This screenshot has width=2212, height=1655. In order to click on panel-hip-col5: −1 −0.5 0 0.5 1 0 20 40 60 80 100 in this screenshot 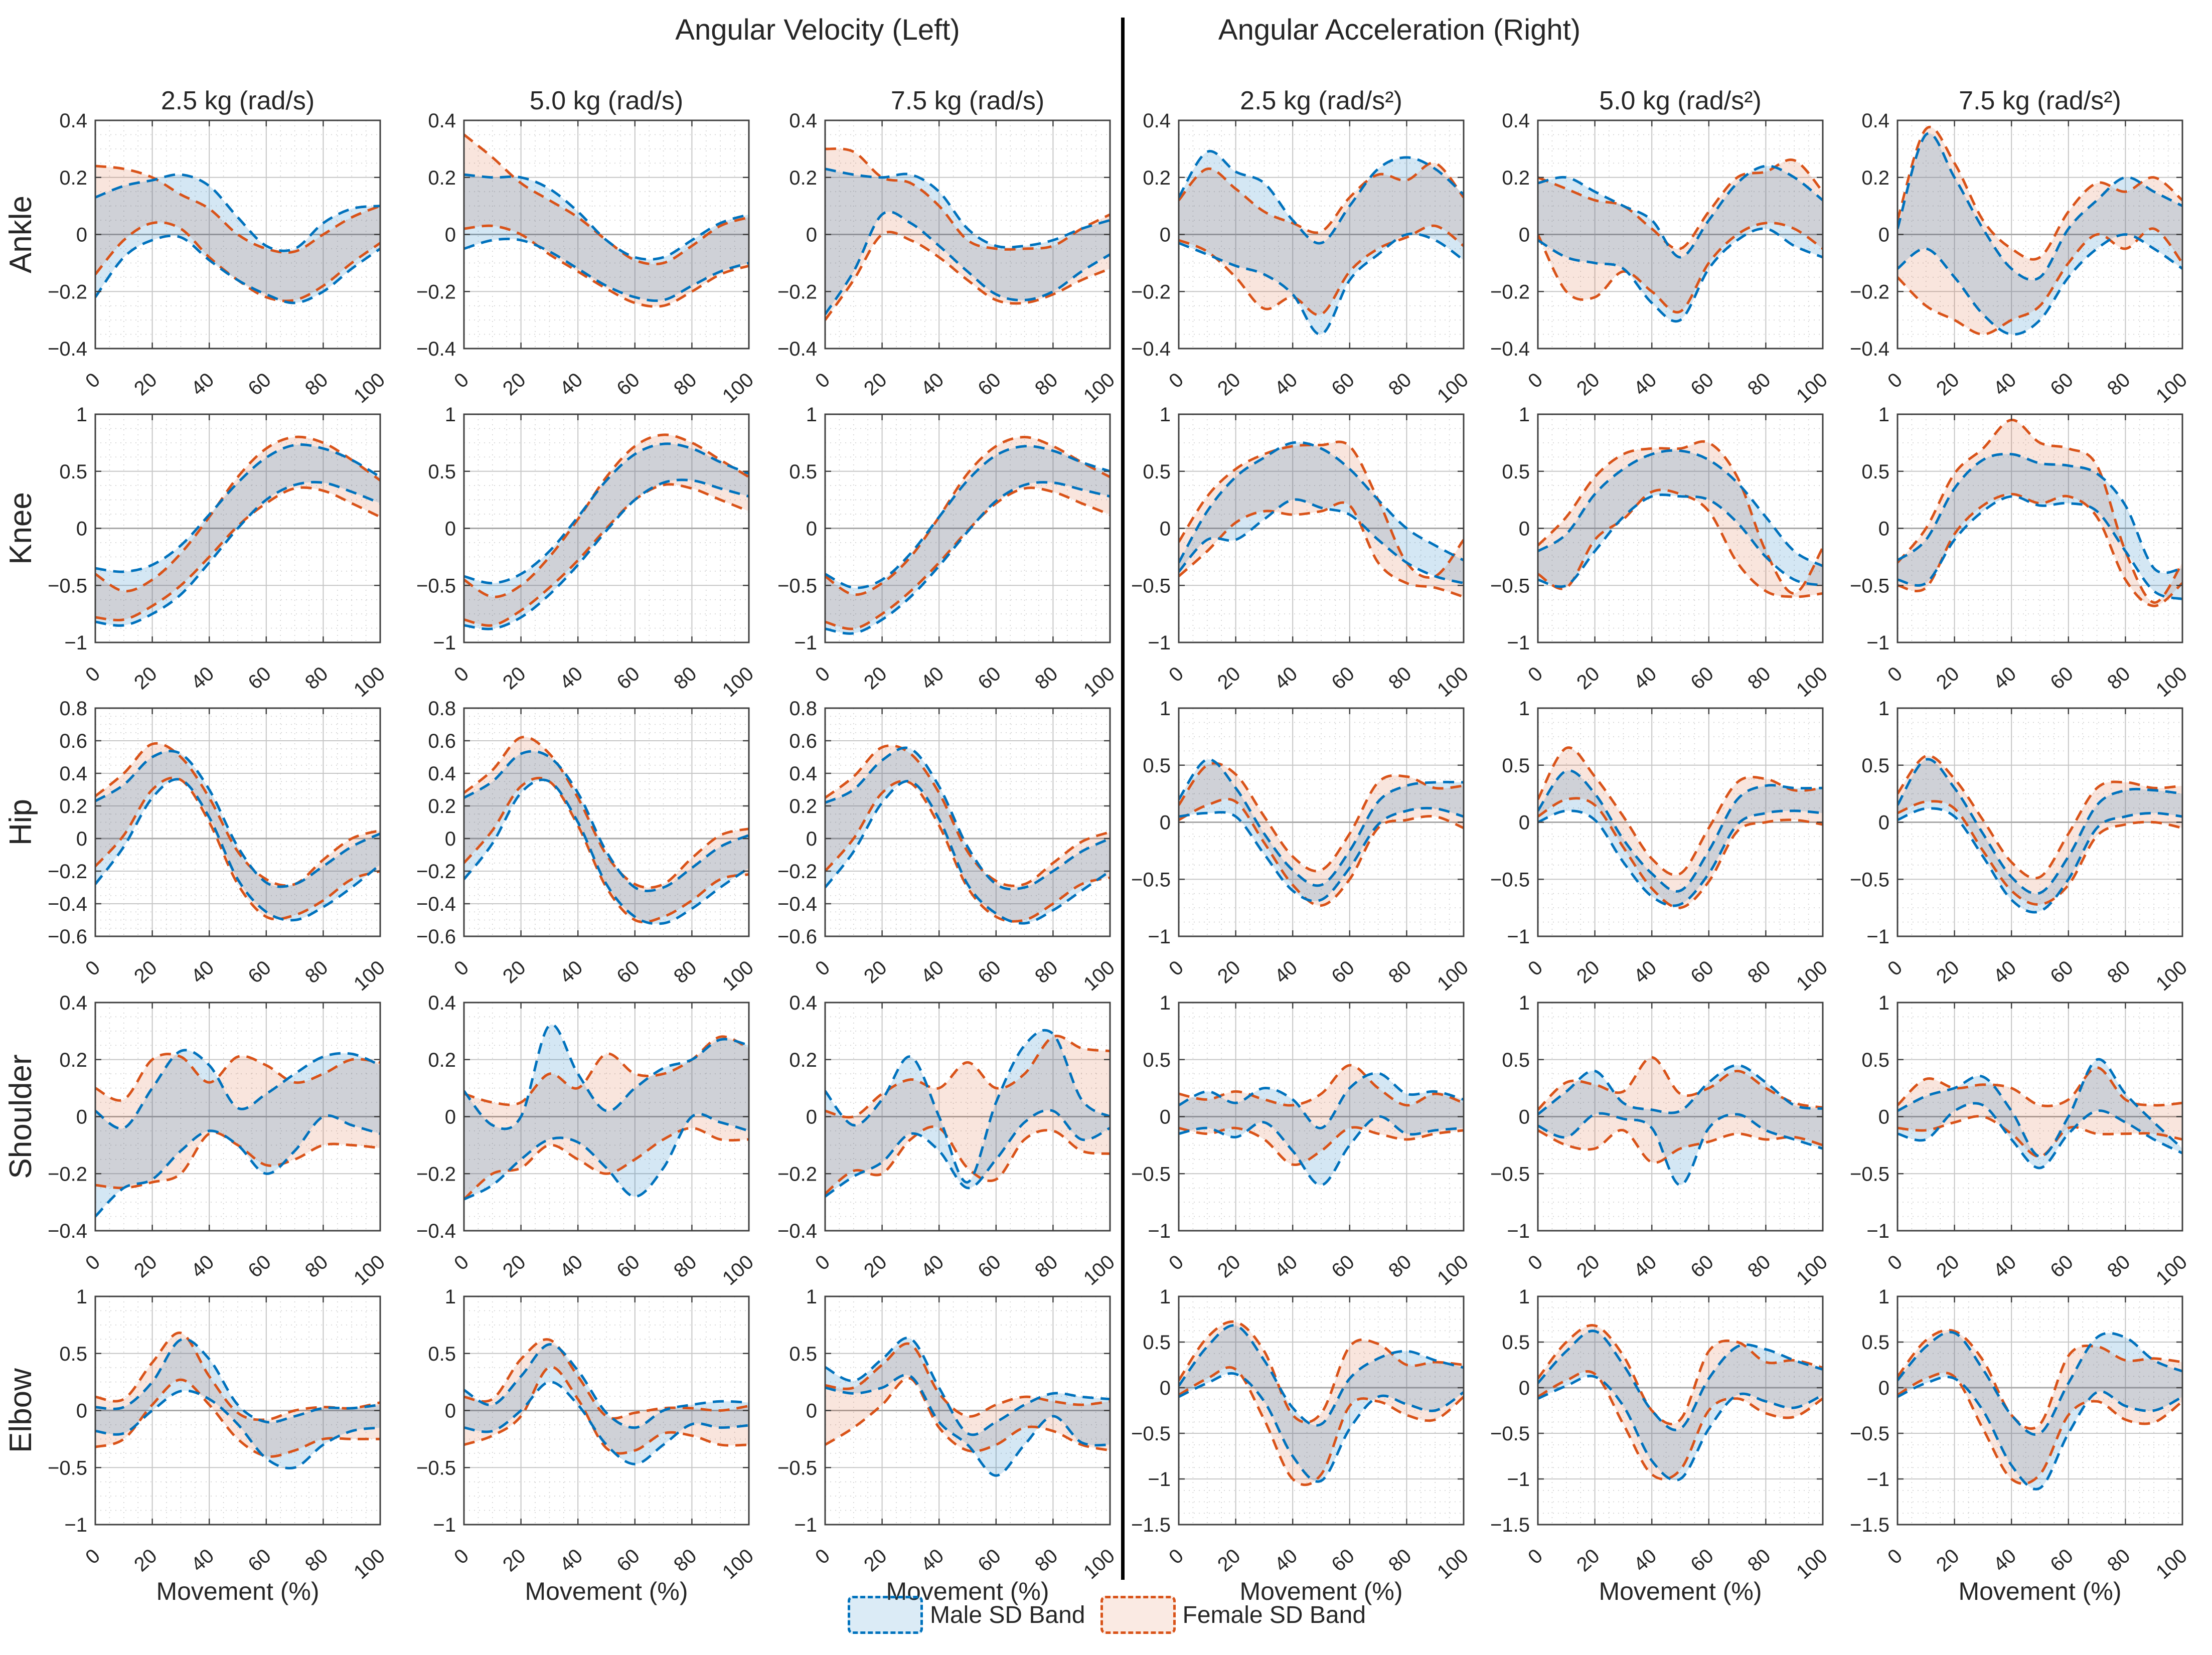, I will do `click(1661, 846)`.